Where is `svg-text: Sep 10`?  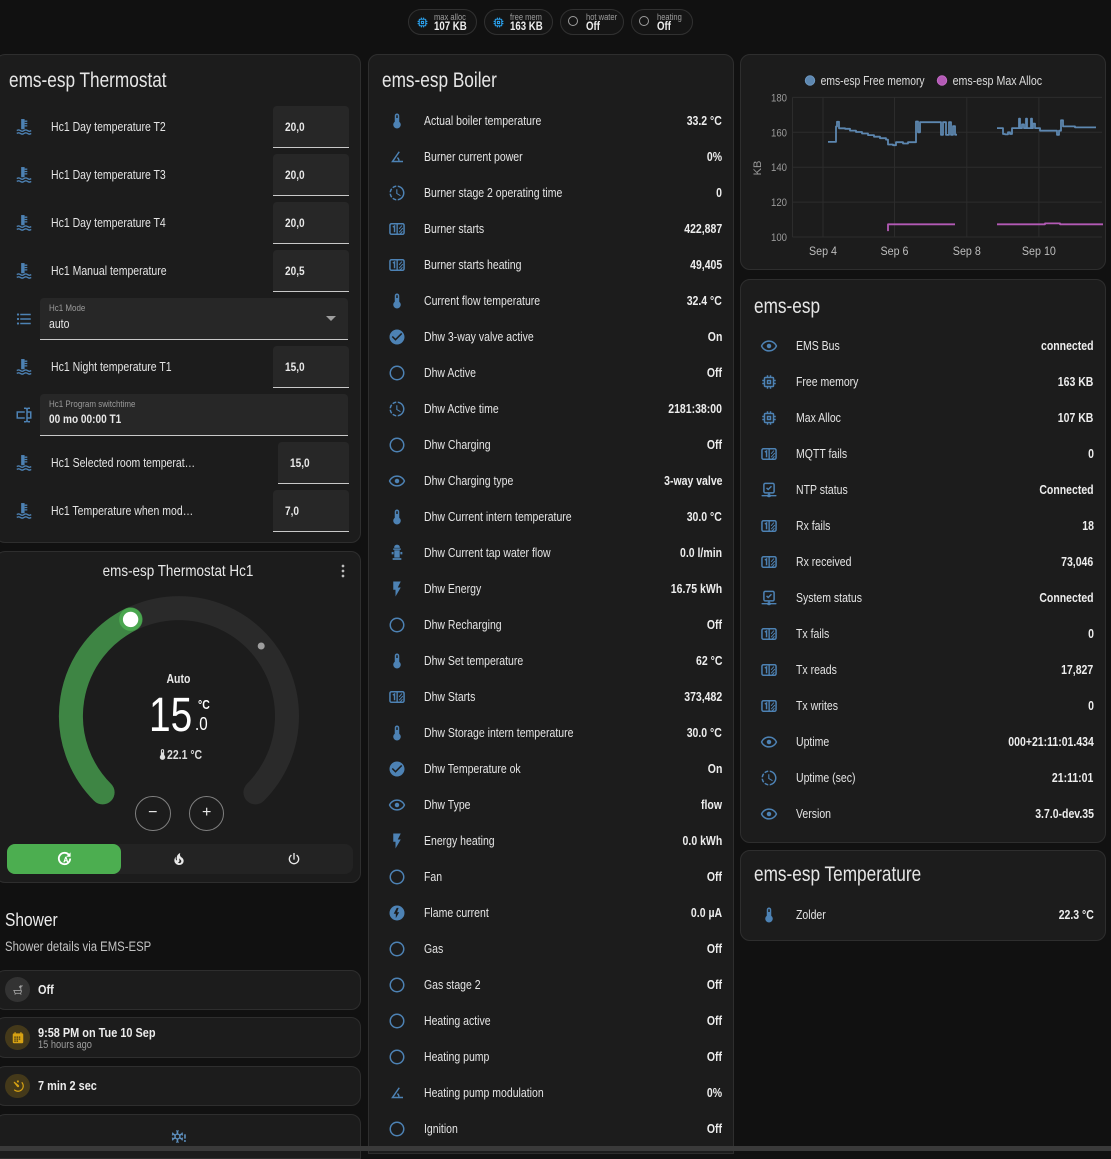 svg-text: Sep 10 is located at coordinates (1039, 252).